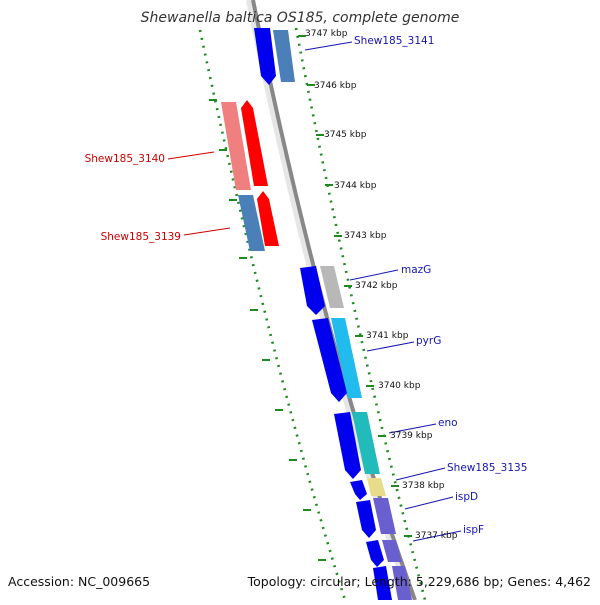 This screenshot has width=600, height=605. Describe the element at coordinates (125, 159) in the screenshot. I see `gene-label-shew185-3140: Shew185_3140` at that location.